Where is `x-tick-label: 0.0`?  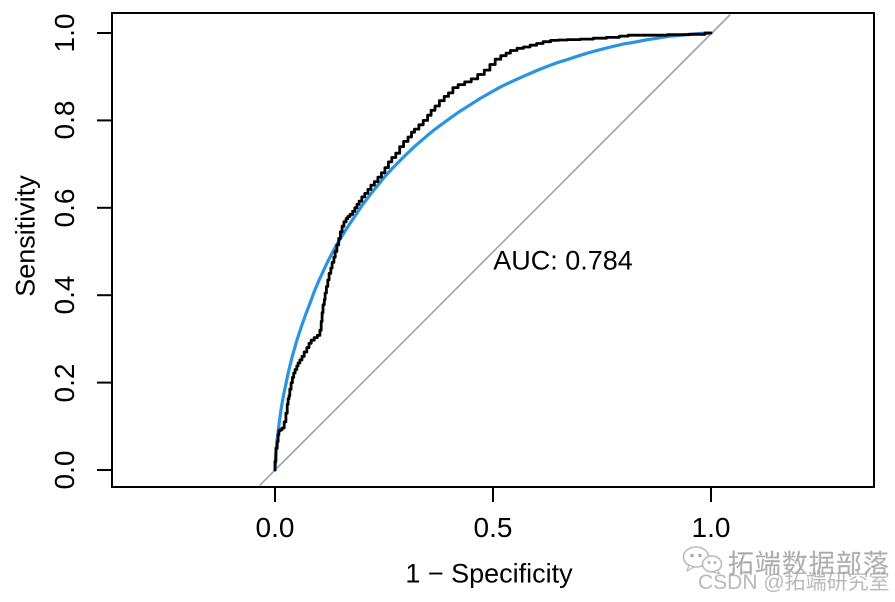 x-tick-label: 0.0 is located at coordinates (275, 527).